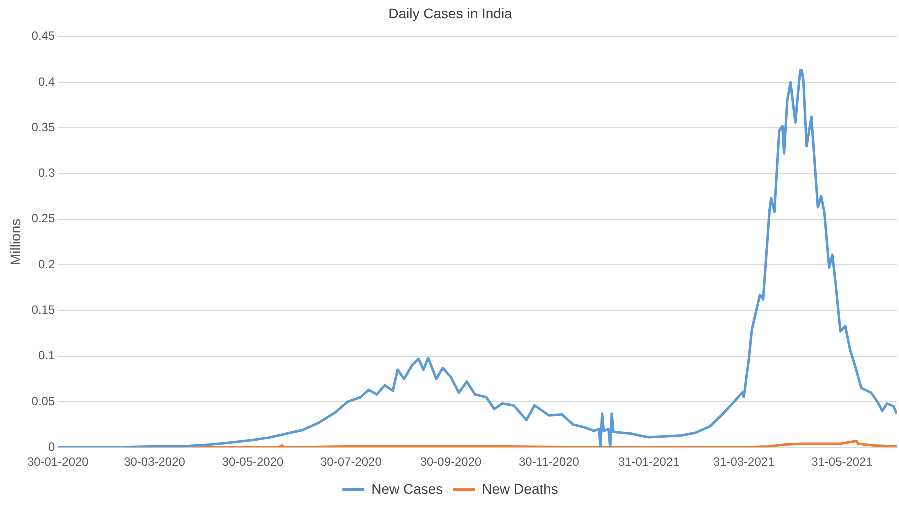  What do you see at coordinates (44, 127) in the screenshot?
I see `y-tick-label: 0.35` at bounding box center [44, 127].